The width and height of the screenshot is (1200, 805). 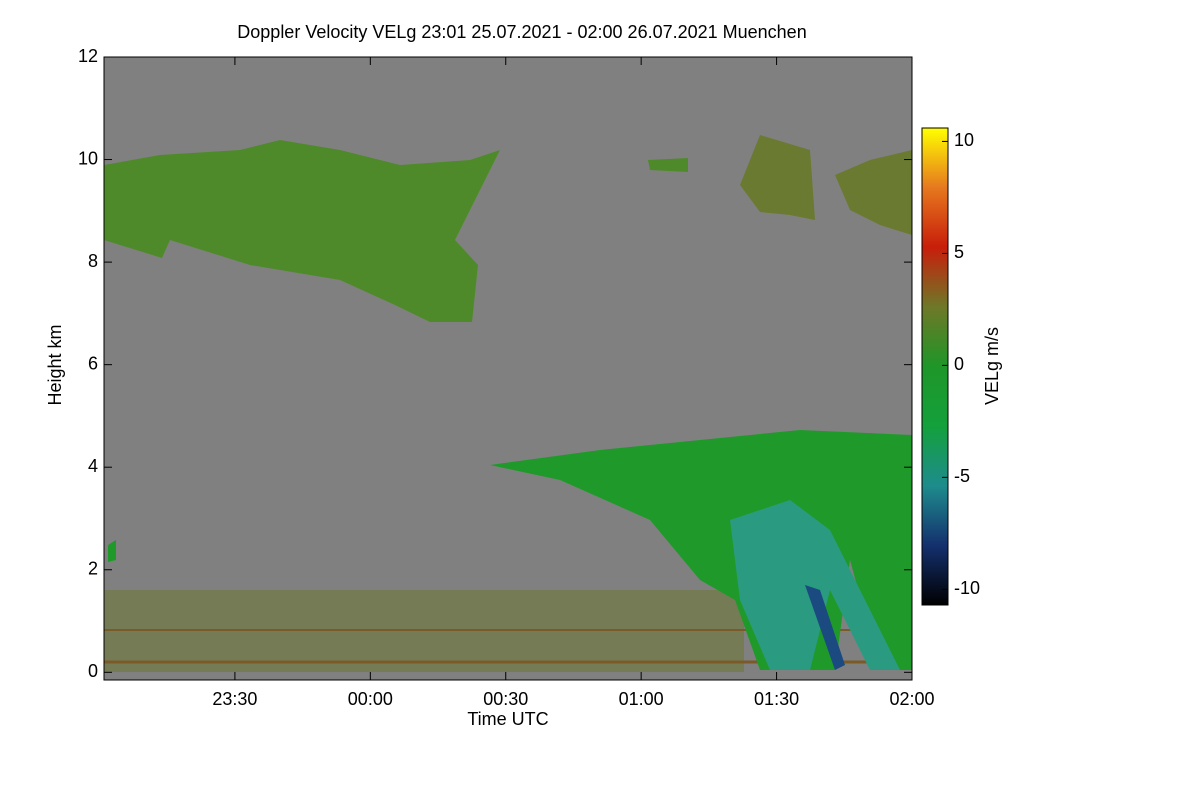 I want to click on y-tick-label: 2, so click(x=93, y=569).